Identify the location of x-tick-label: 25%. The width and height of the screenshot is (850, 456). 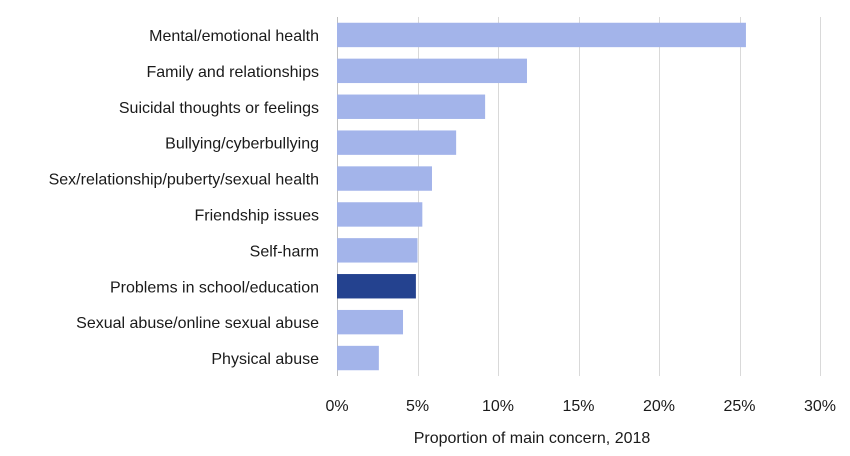
(739, 406).